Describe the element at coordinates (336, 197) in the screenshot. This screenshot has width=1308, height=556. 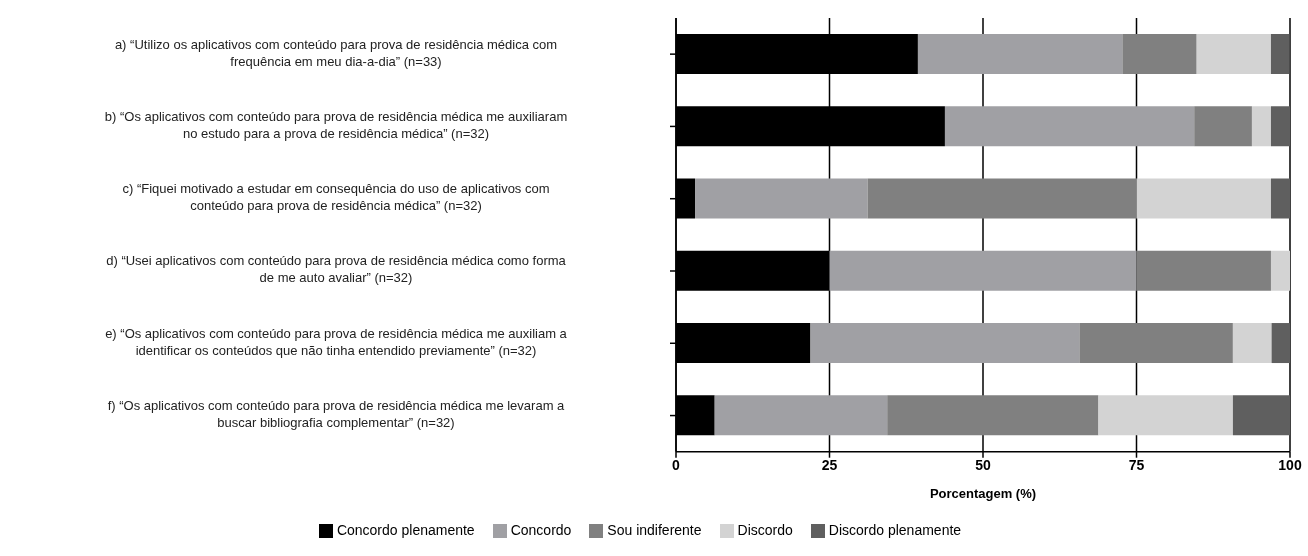
I see `y-tick-label: c) “Fiquei motivado a estudar em consequência do uso de aplicativos com conteúdo para prova de residência médica” (n=32)` at that location.